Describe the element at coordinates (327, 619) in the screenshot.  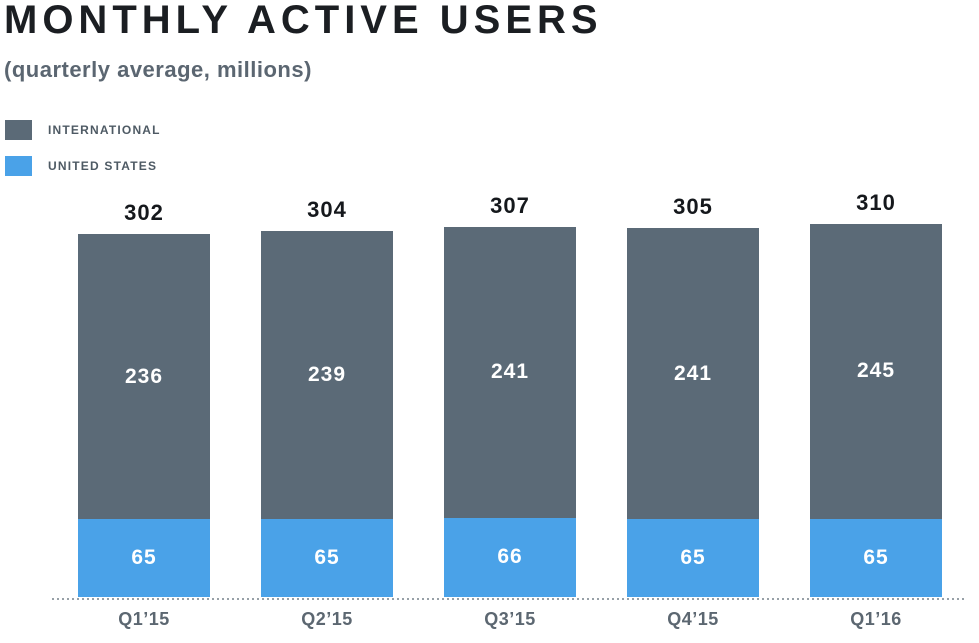
I see `x-axis-label: Q2’15` at that location.